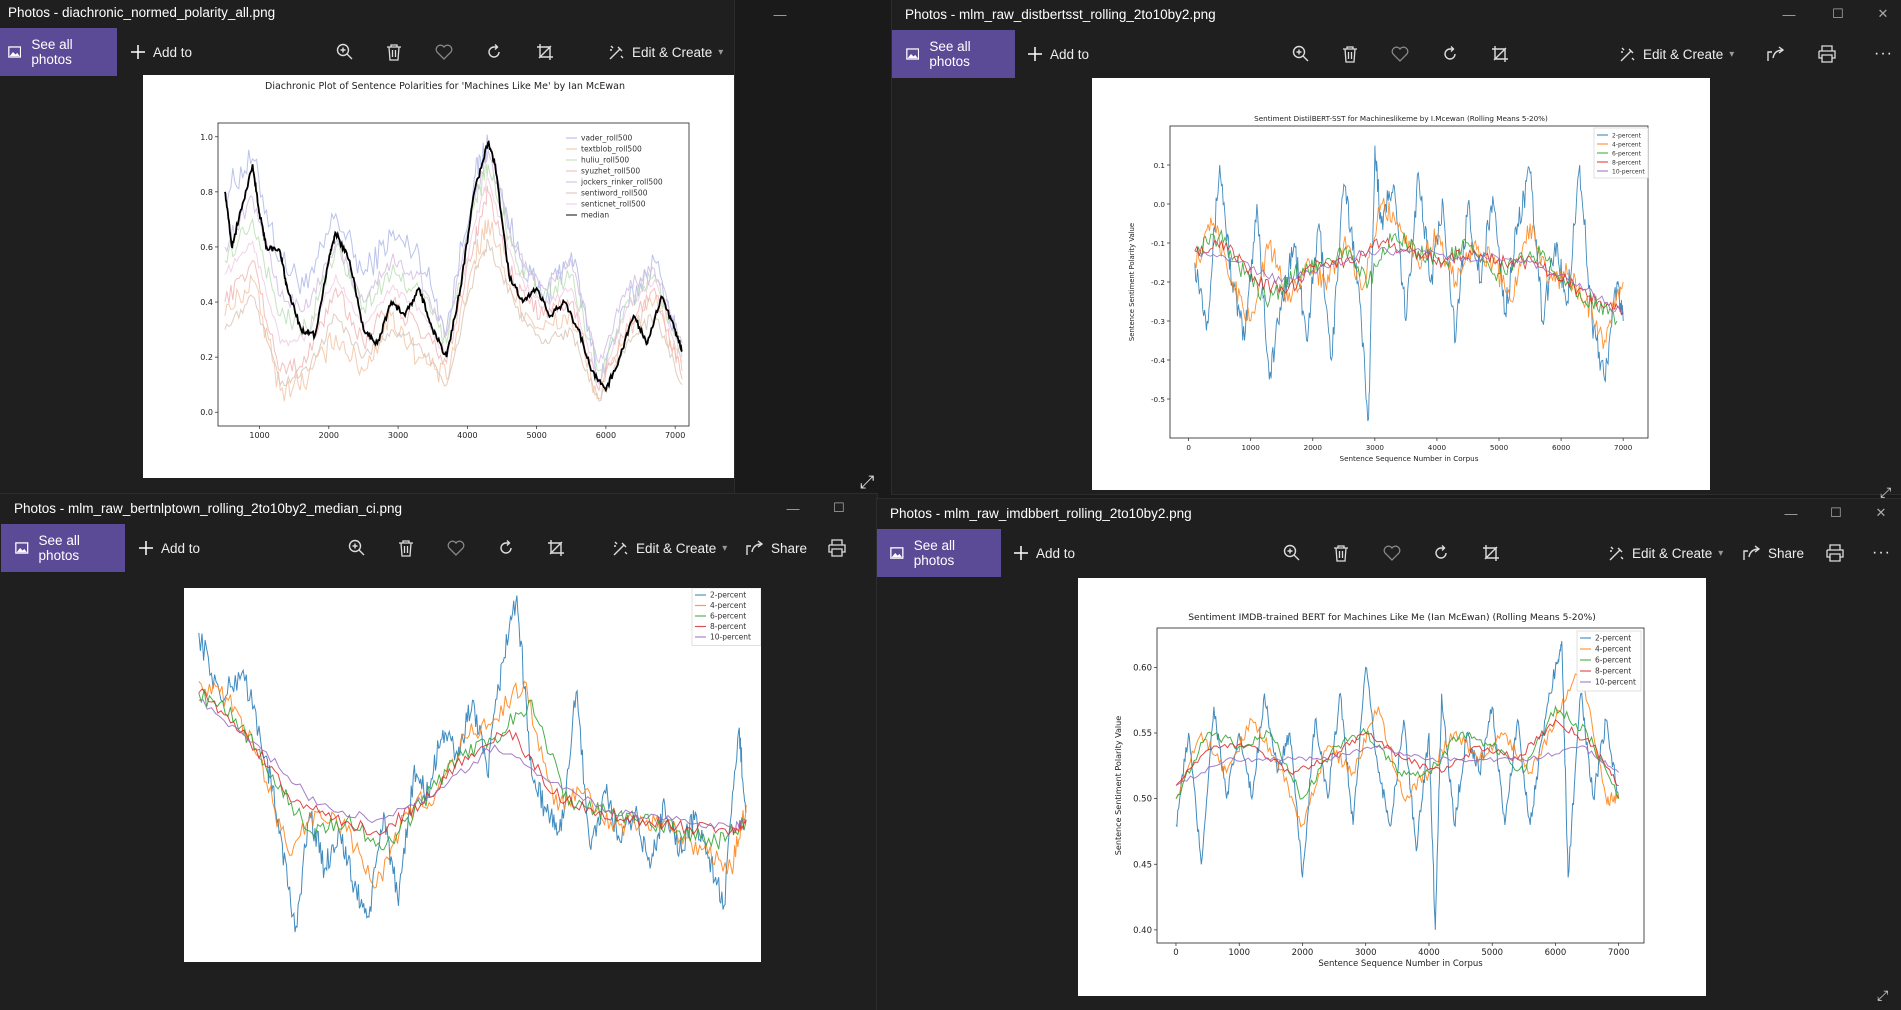 The image size is (1901, 1010). Describe the element at coordinates (1627, 136) in the screenshot. I see `legend-label: 2-percent` at that location.